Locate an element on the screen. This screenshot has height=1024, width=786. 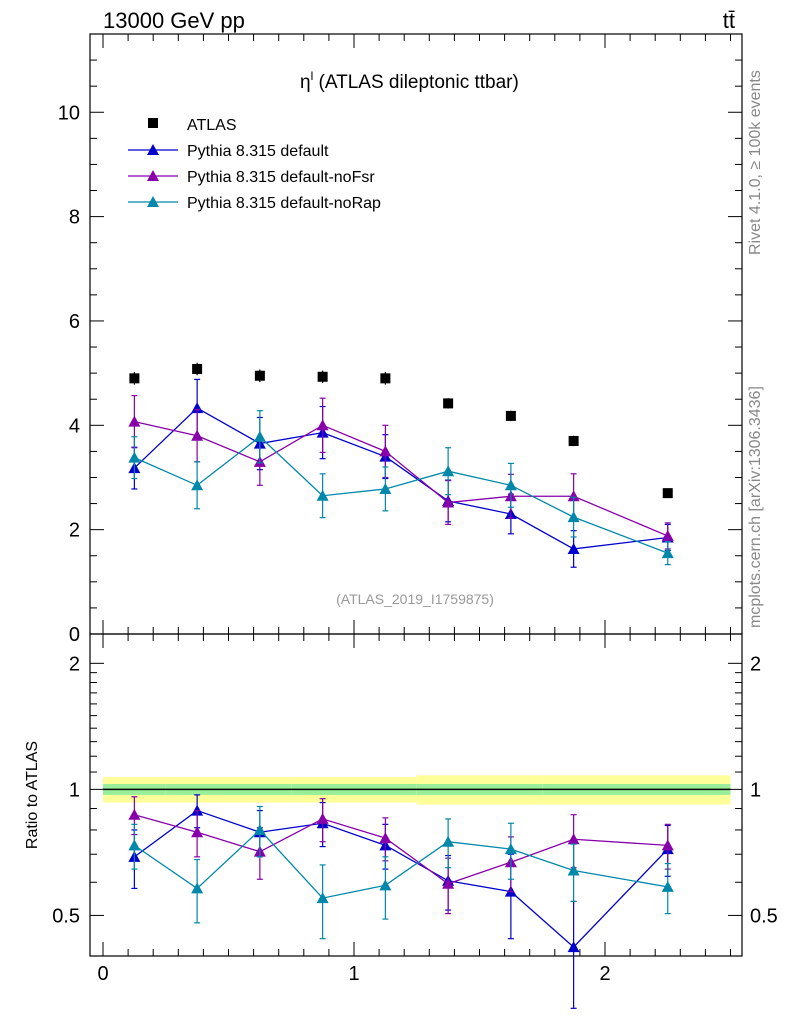
mcplots-label: mcplots.cern.ch [arXiv:1306.3436] is located at coordinates (755, 507).